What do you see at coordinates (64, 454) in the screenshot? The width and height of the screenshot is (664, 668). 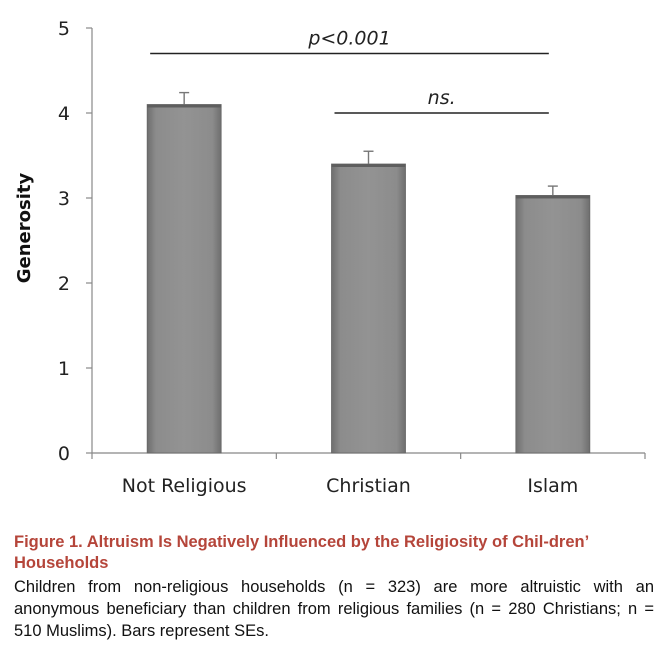 I see `y-tick-label: 0` at bounding box center [64, 454].